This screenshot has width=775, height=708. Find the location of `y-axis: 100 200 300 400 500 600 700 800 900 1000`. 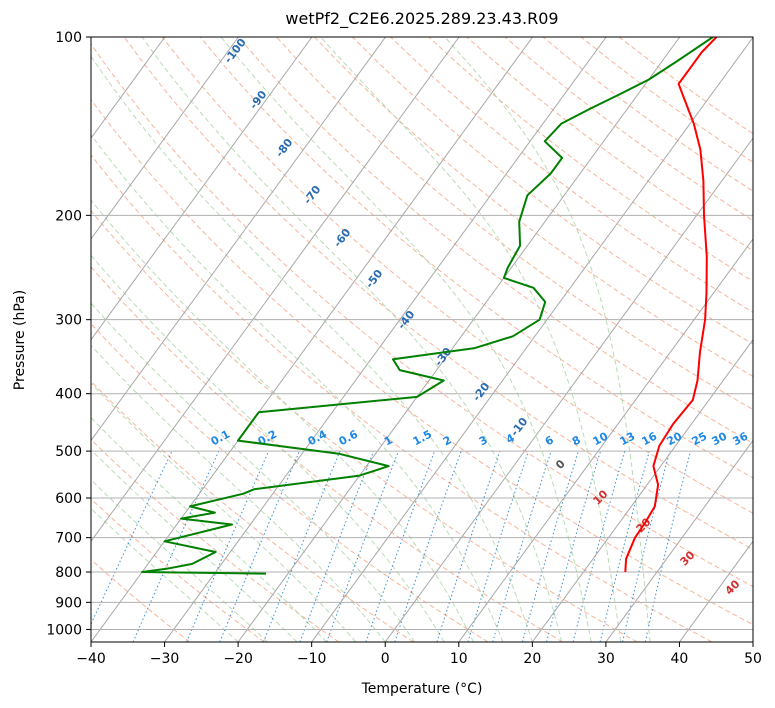

y-axis: 100 200 300 400 500 600 700 800 900 1000 is located at coordinates (68, 334).